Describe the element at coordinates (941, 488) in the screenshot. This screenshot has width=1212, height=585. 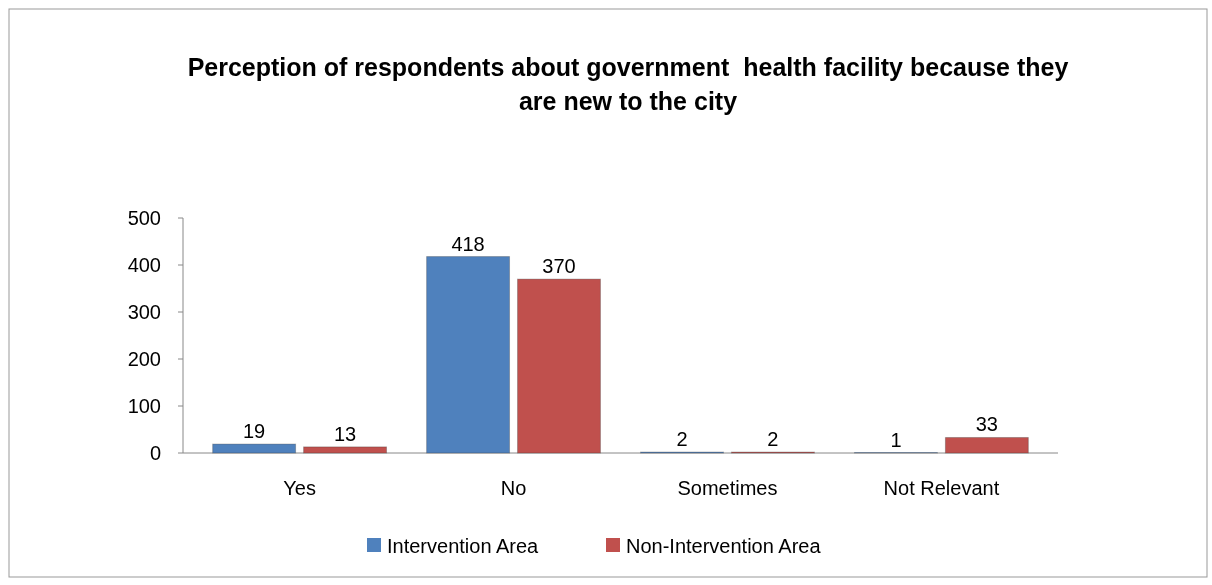
I see `x-tick-label: Not Relevant` at that location.